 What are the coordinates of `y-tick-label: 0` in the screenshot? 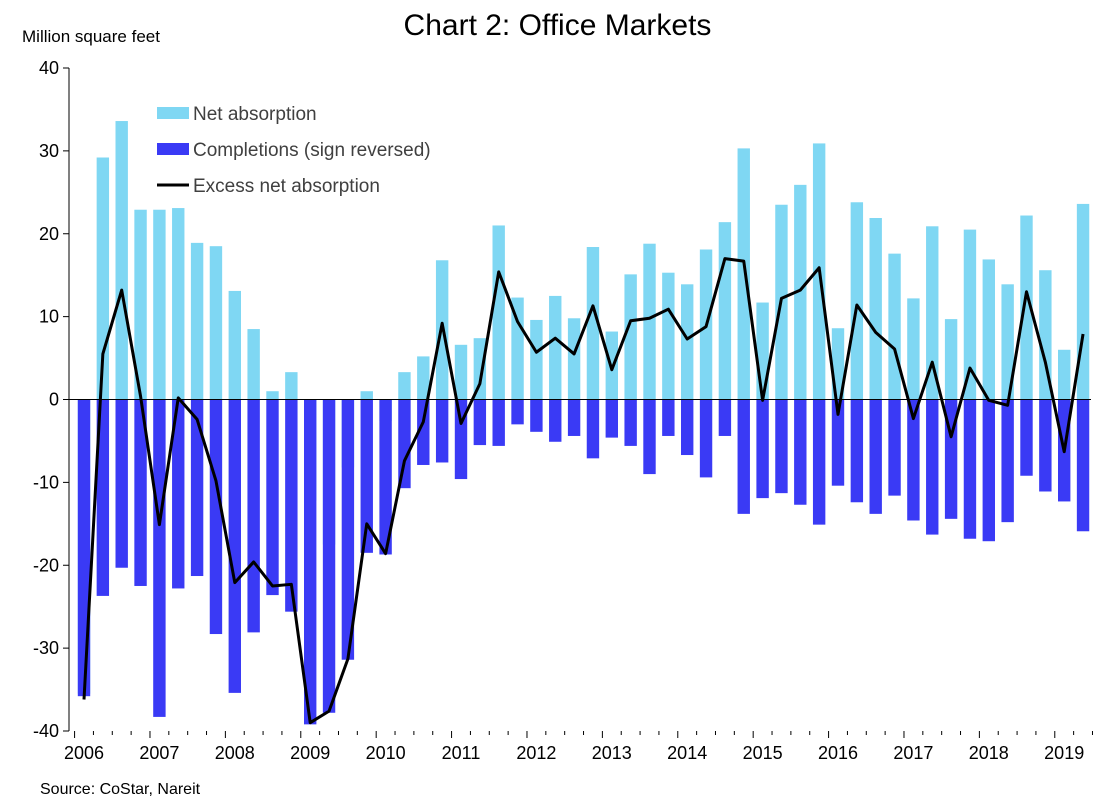 It's located at (54, 400).